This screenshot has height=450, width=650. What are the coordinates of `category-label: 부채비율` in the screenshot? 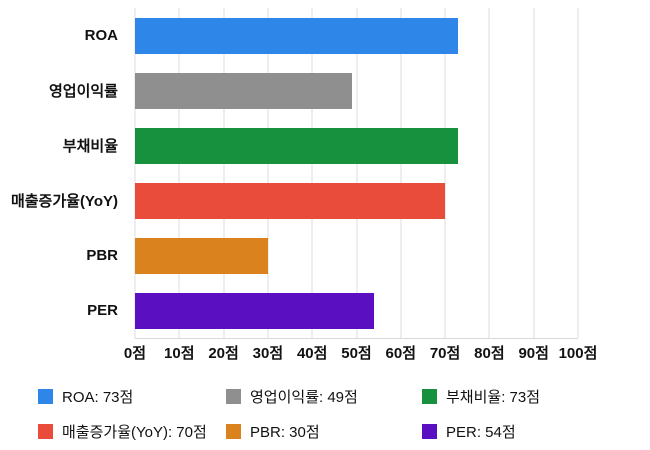 It's located at (90, 146).